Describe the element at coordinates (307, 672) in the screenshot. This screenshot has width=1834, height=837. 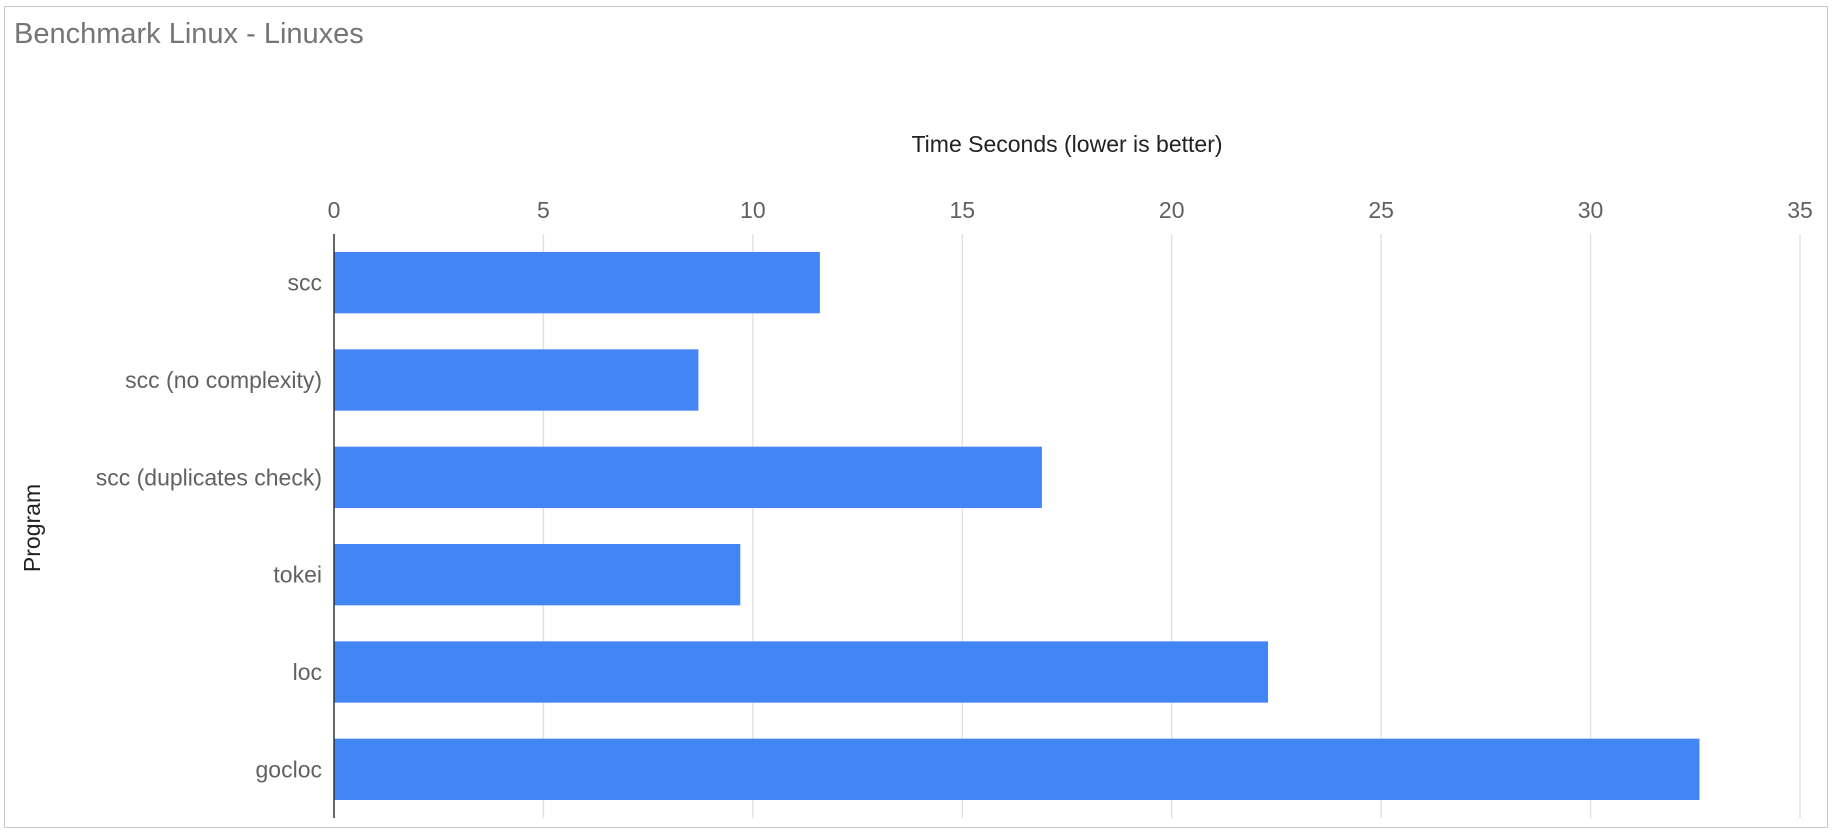
I see `y-category-label: loc` at that location.